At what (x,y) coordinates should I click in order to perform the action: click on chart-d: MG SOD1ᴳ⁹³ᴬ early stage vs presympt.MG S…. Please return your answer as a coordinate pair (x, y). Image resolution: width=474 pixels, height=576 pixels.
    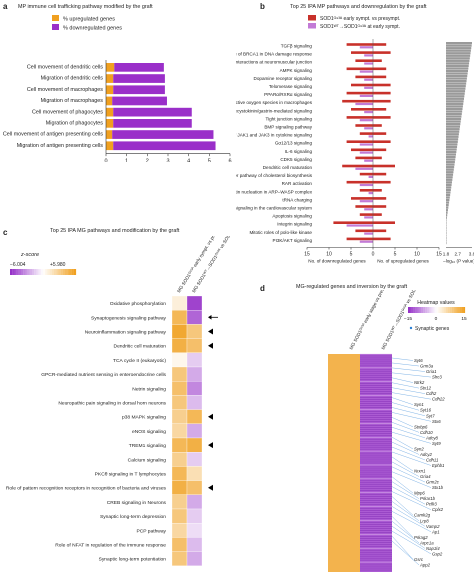
    Looking at the image, I should click on (397, 431).